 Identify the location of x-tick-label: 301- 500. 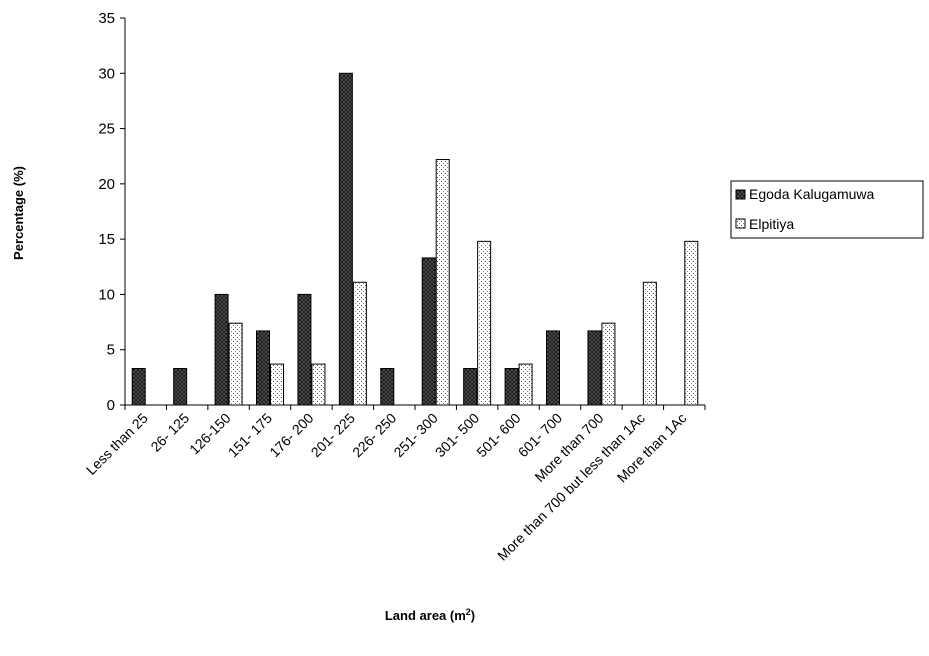
(457, 435).